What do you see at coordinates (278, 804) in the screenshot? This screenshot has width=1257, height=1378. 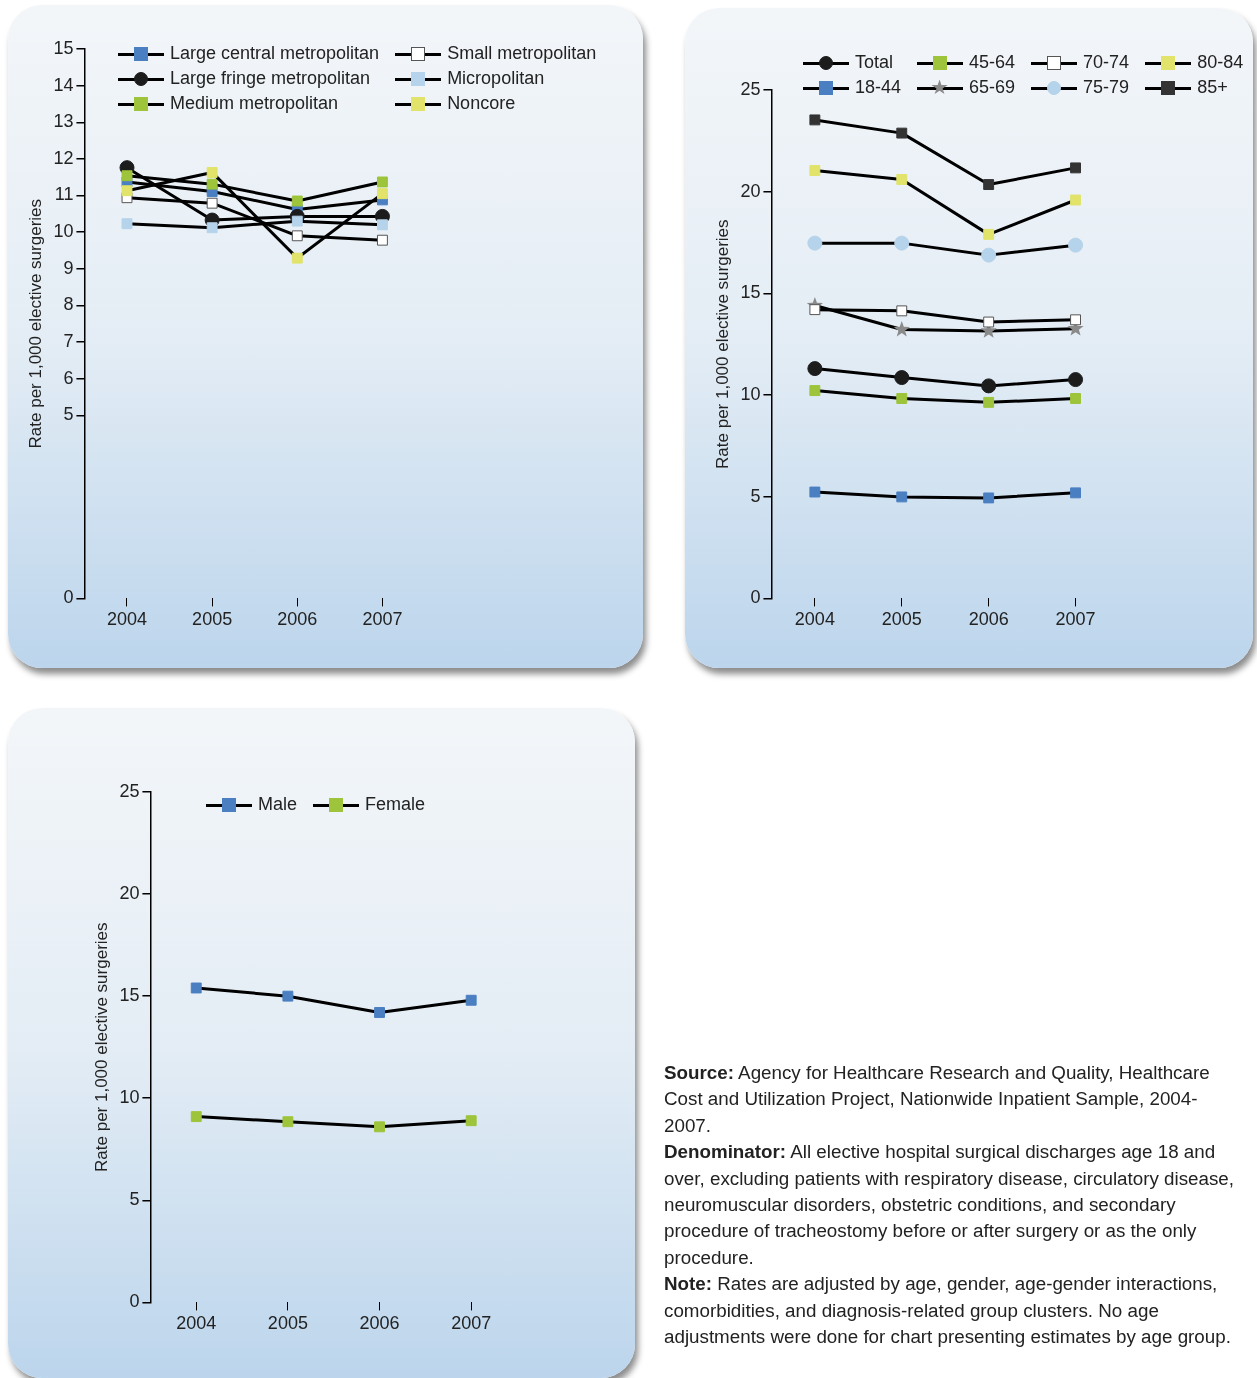 I see `legend-label: Male` at bounding box center [278, 804].